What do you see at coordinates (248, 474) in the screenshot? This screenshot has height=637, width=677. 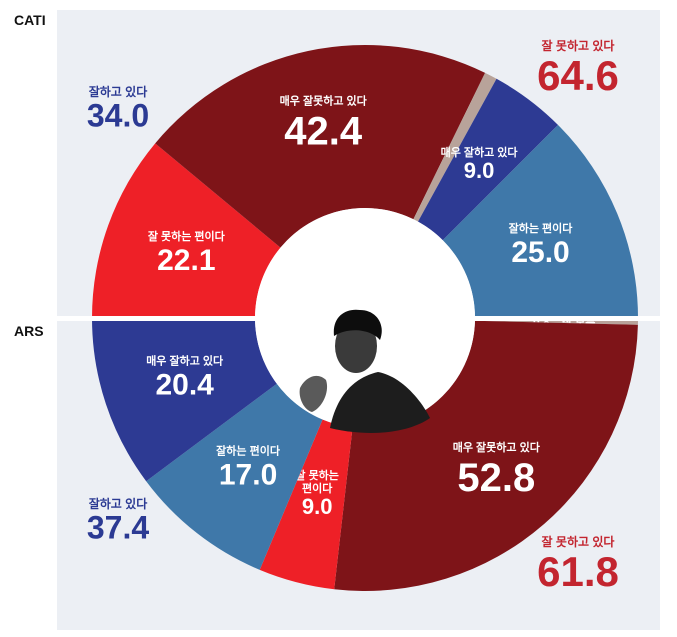 I see `ars-slice-3-value: 17.0` at bounding box center [248, 474].